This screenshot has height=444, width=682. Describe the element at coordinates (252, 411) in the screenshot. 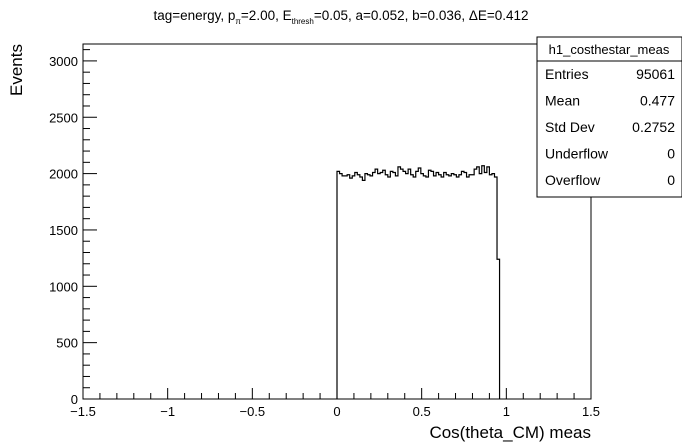

I see `x-tick-label: −0.5` at that location.